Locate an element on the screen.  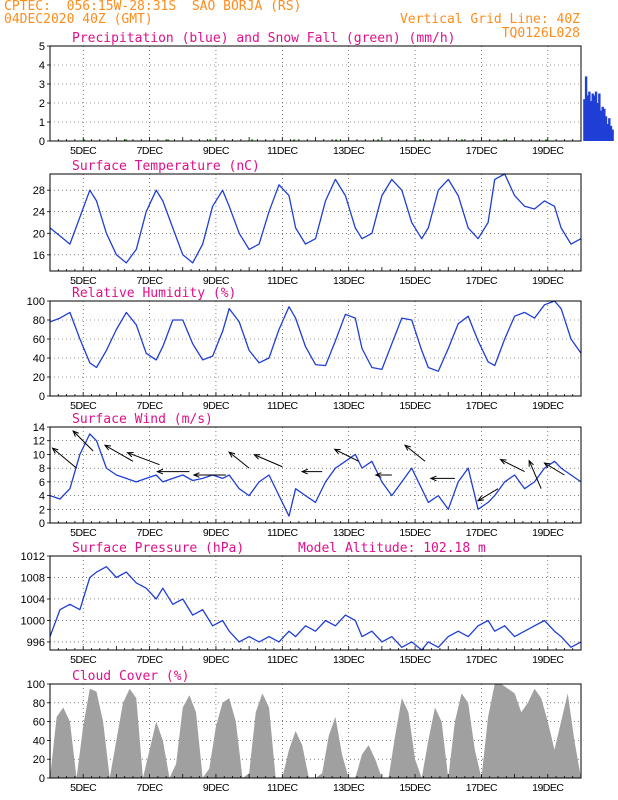
y-tick-label: 14 is located at coordinates (39, 428).